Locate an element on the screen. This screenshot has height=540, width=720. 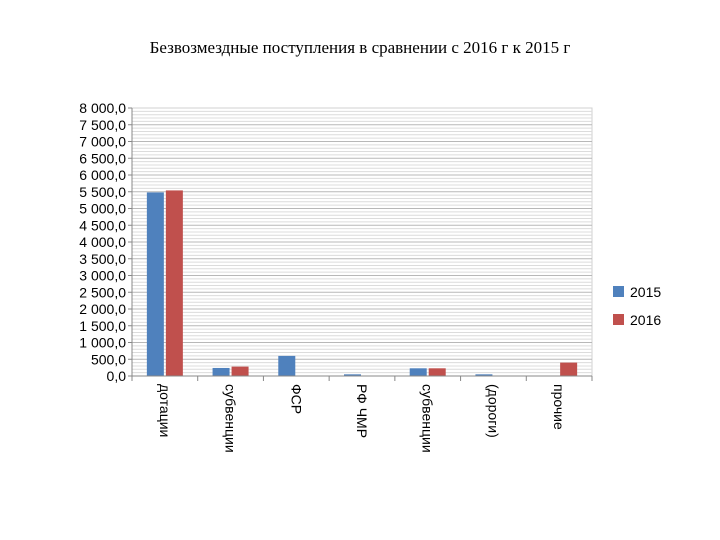
y-tick-label: 500,0 is located at coordinates (108, 359).